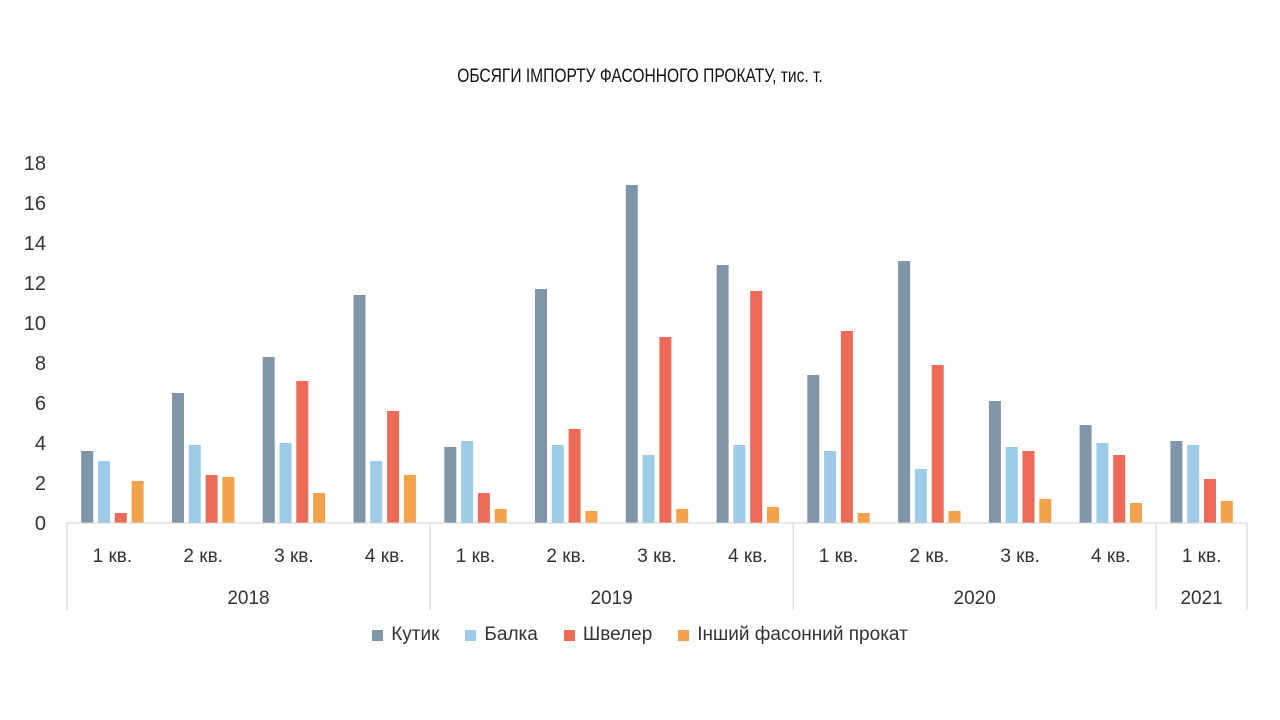  I want to click on y-tick-label: 0, so click(40, 524).